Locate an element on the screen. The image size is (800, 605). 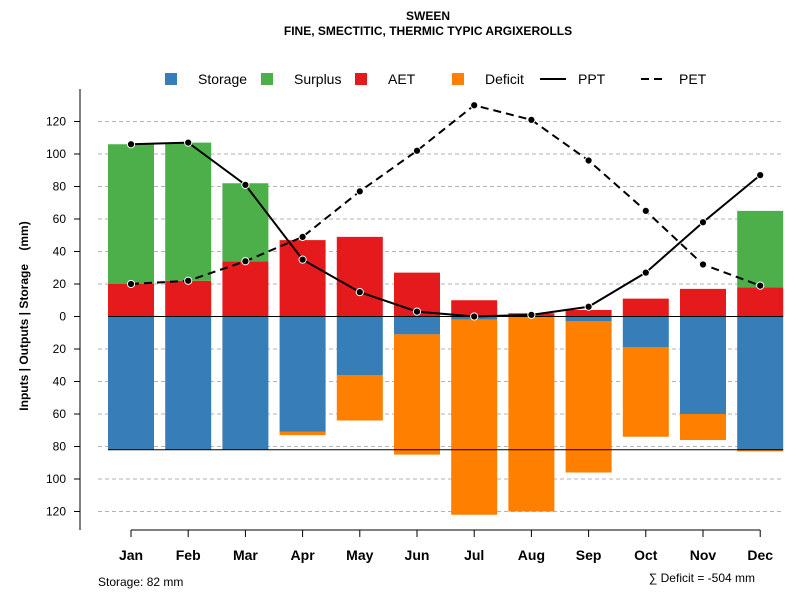
point-pet-dec is located at coordinates (760, 285).